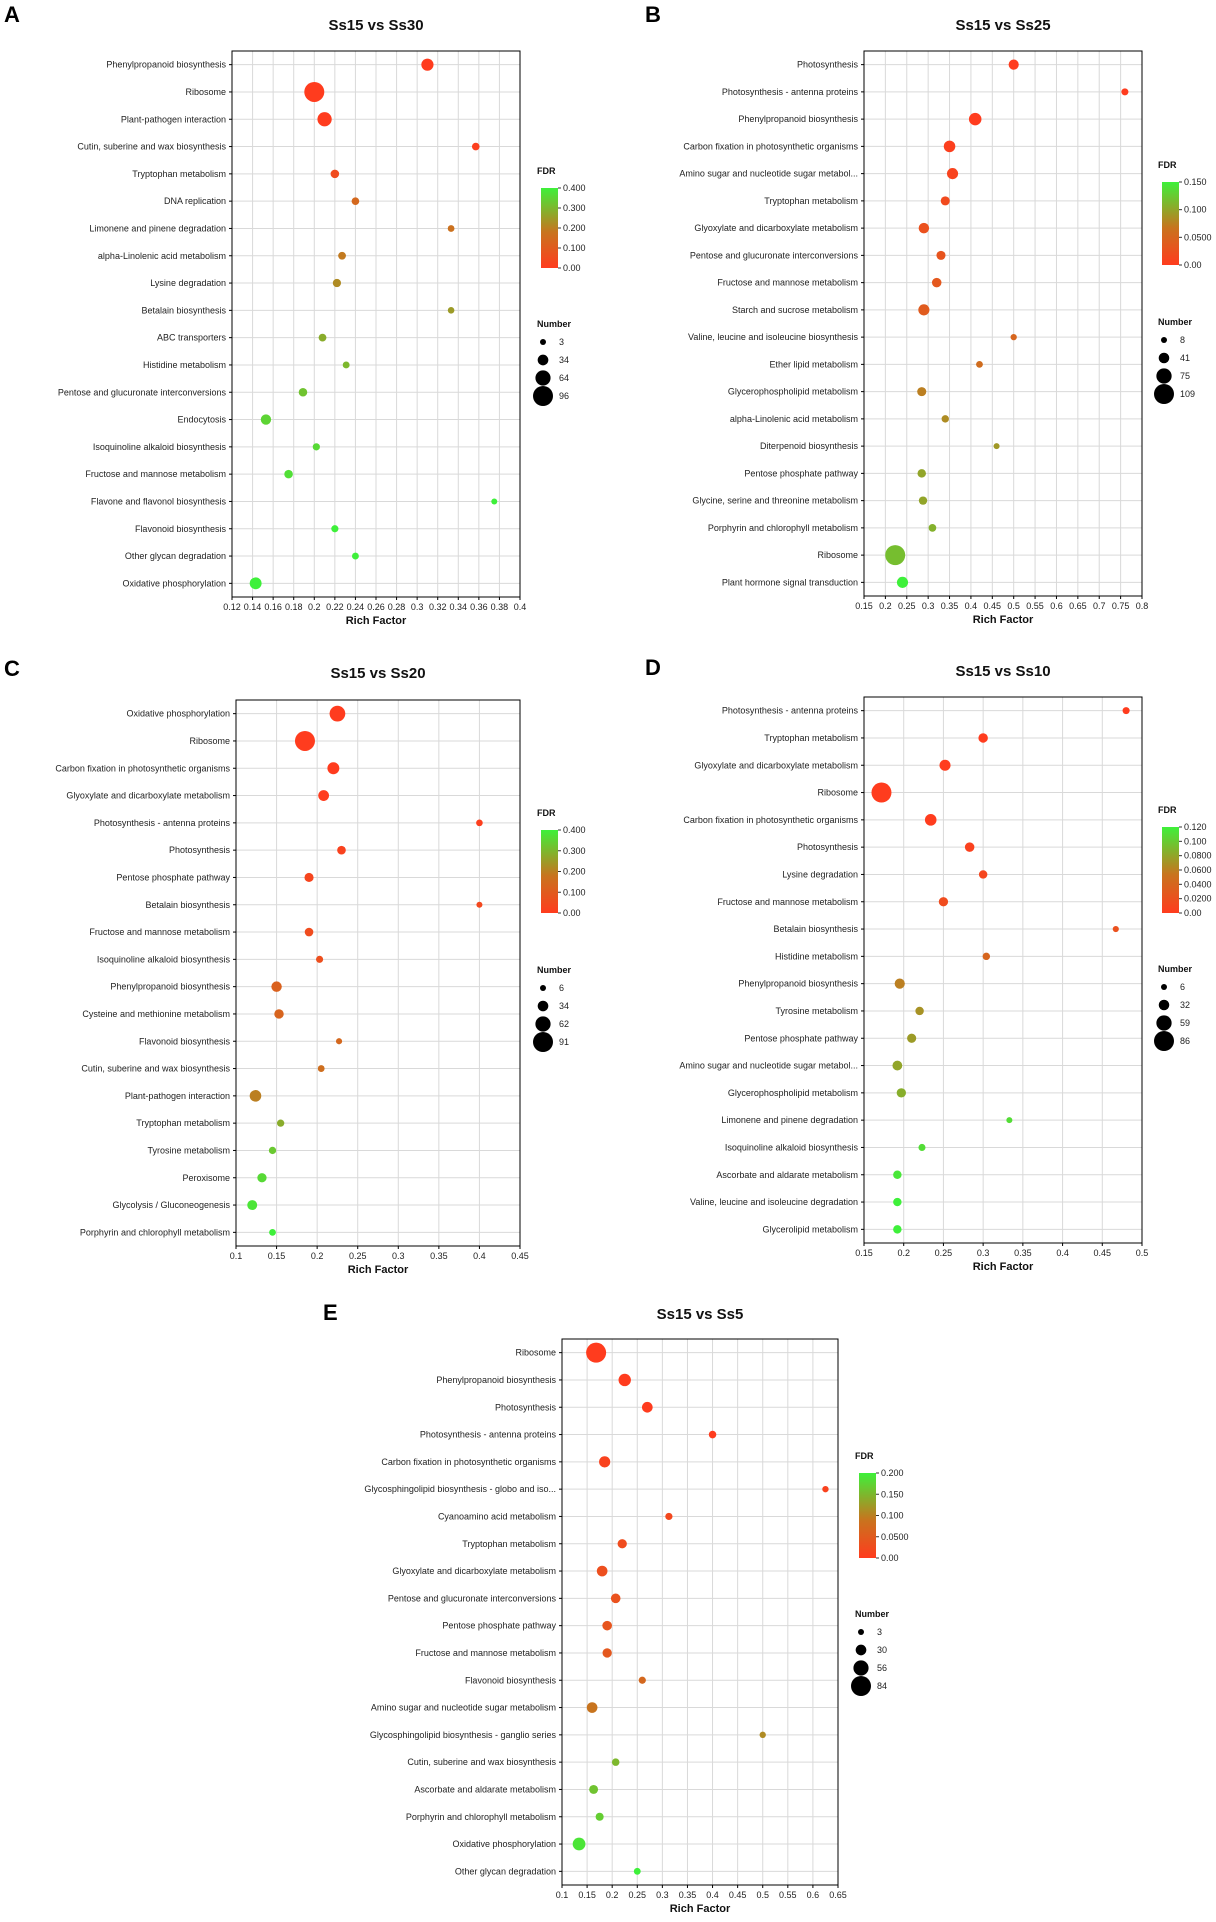  What do you see at coordinates (438, 607) in the screenshot?
I see `x-tick-label: 0.32` at bounding box center [438, 607].